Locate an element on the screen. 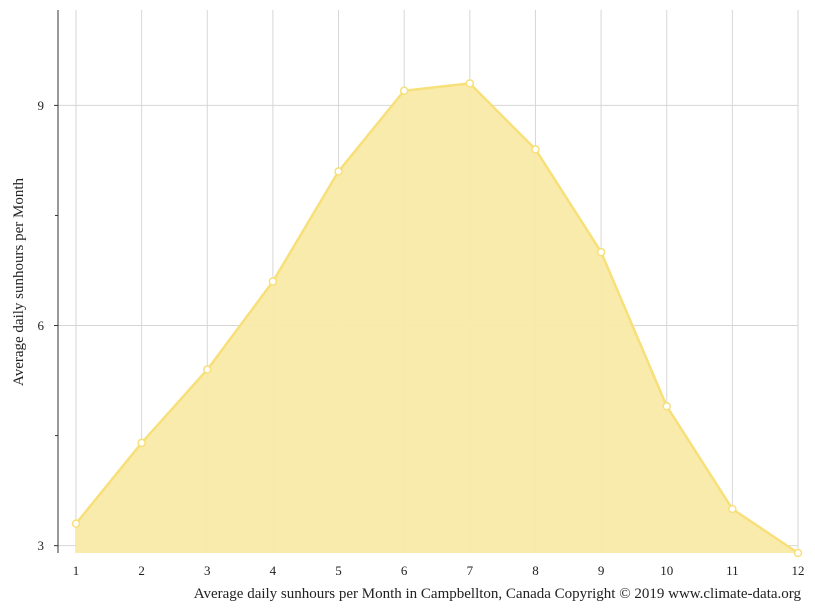 The height and width of the screenshot is (611, 815). x-tick-label-9: 9 is located at coordinates (601, 570).